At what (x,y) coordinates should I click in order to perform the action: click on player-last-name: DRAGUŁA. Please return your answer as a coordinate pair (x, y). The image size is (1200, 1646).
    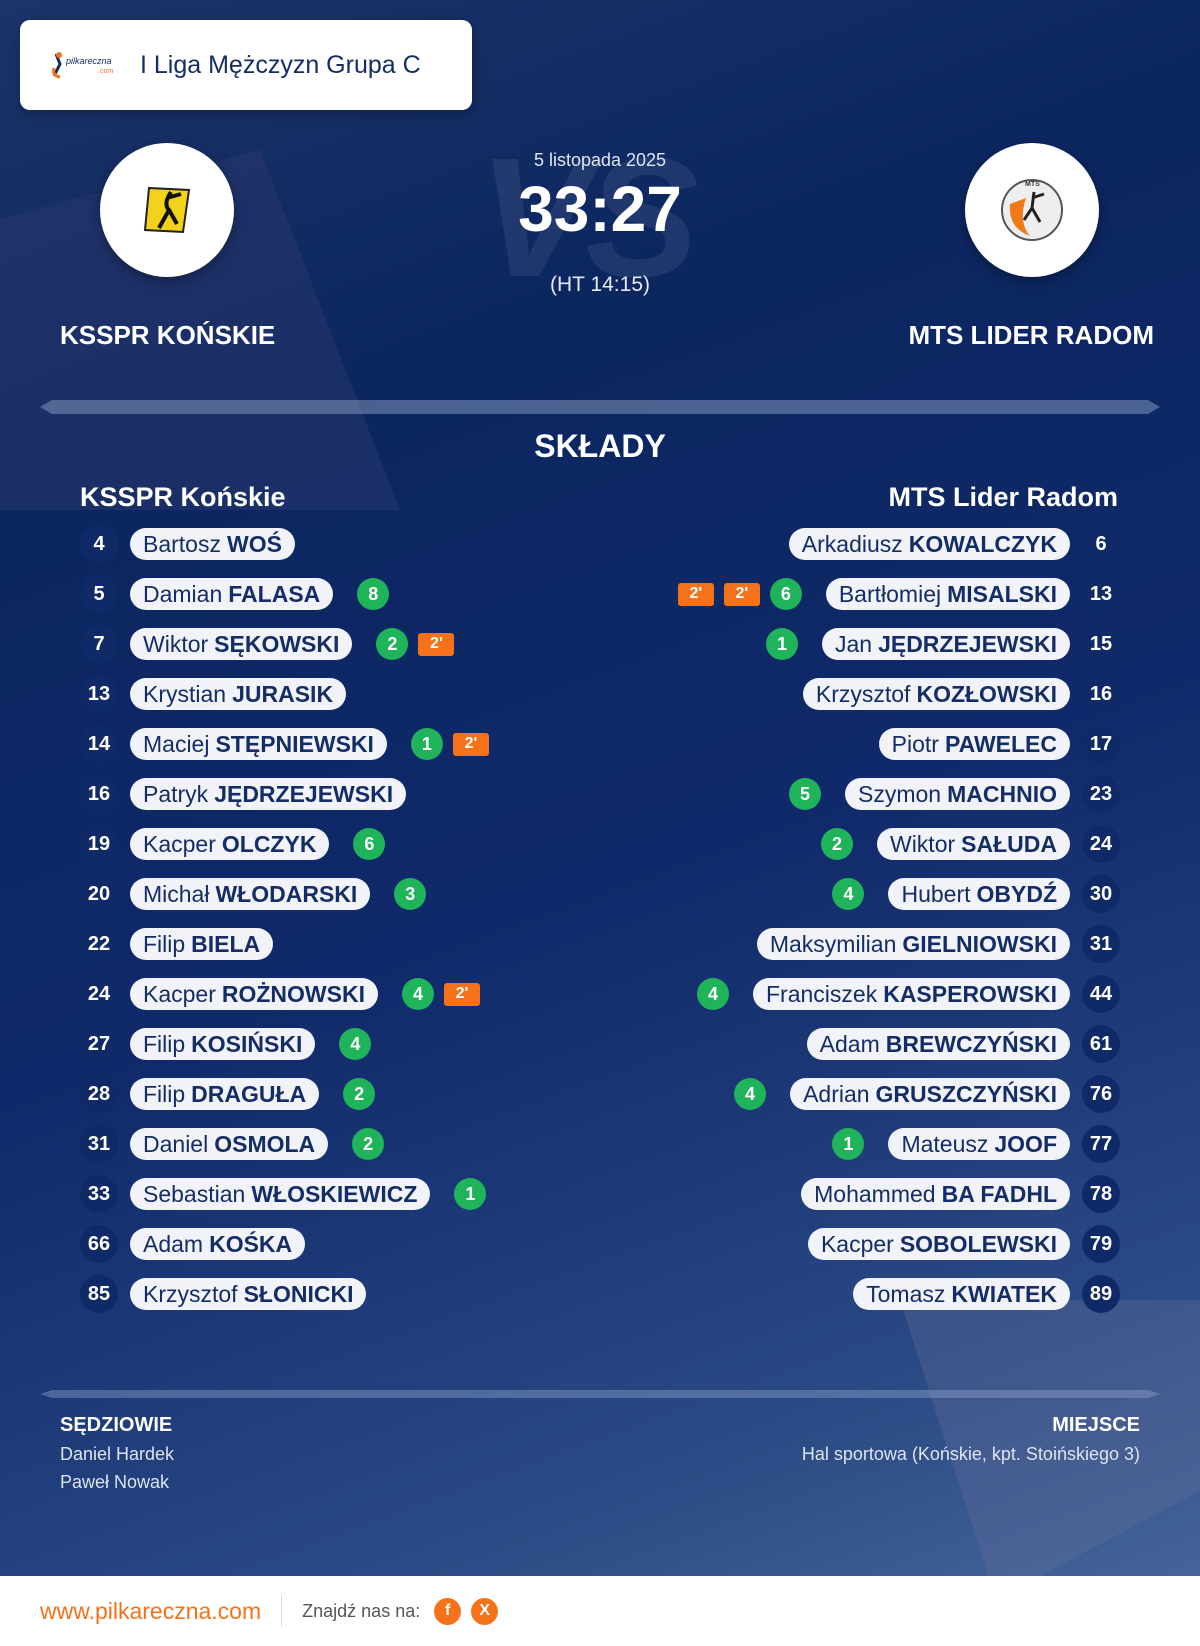
    Looking at the image, I should click on (249, 1093).